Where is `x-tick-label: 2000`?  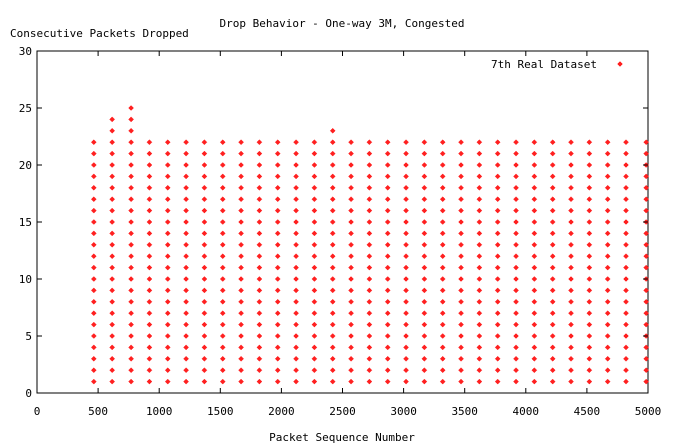
x-tick-label: 2000 is located at coordinates (281, 411).